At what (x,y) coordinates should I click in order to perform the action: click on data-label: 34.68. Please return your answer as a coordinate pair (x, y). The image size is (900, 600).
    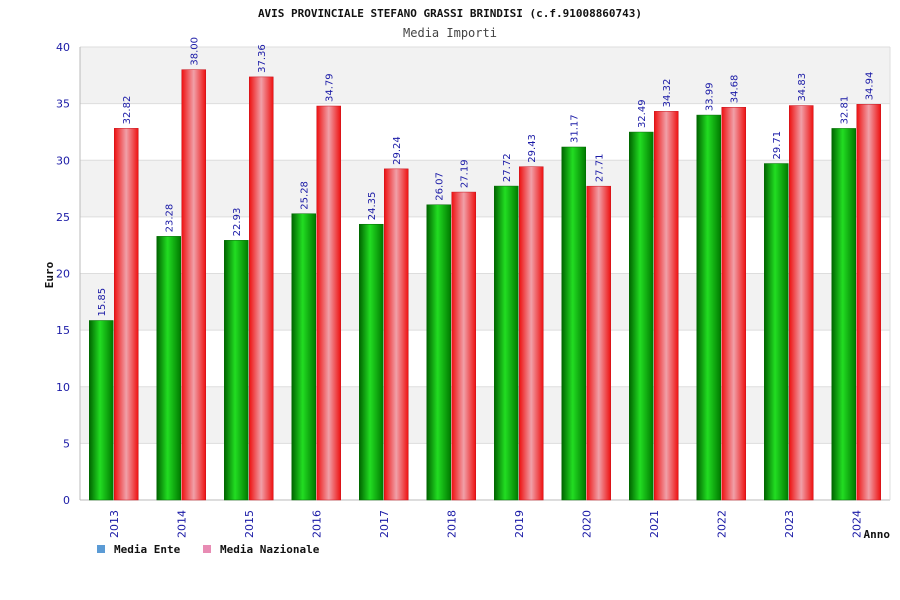
    Looking at the image, I should click on (735, 89).